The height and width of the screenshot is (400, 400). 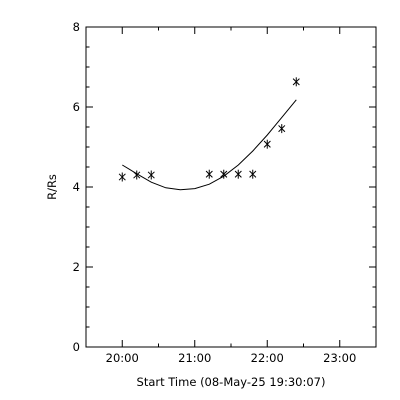 What do you see at coordinates (194, 358) in the screenshot?
I see `x-tick-label: 21:00` at bounding box center [194, 358].